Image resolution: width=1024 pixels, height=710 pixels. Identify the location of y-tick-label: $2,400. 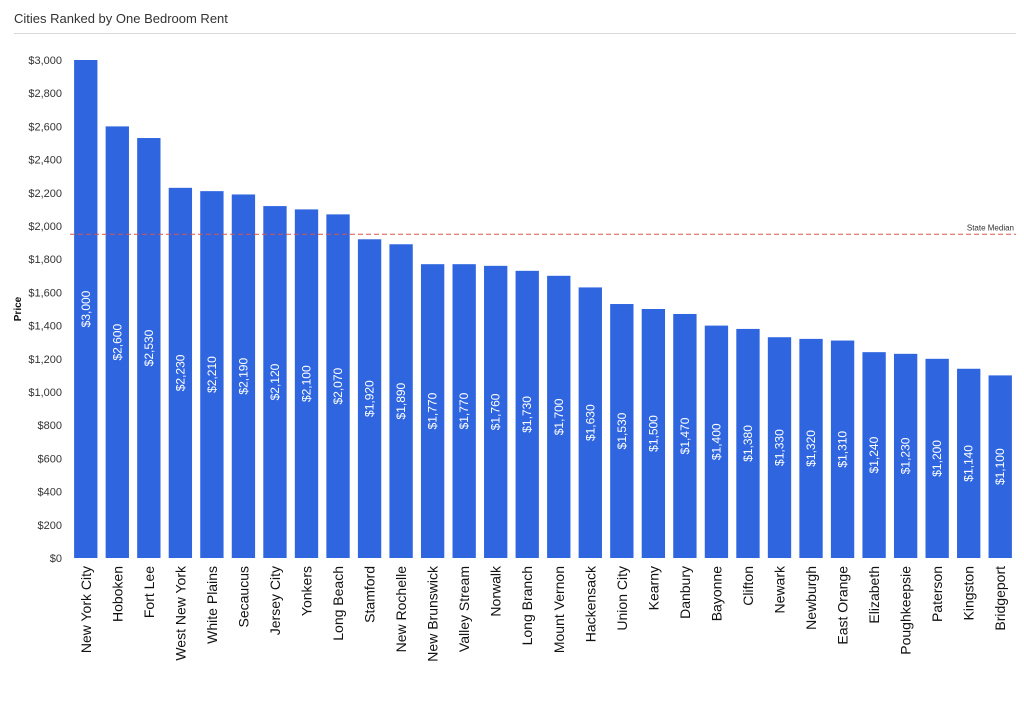
(45, 161).